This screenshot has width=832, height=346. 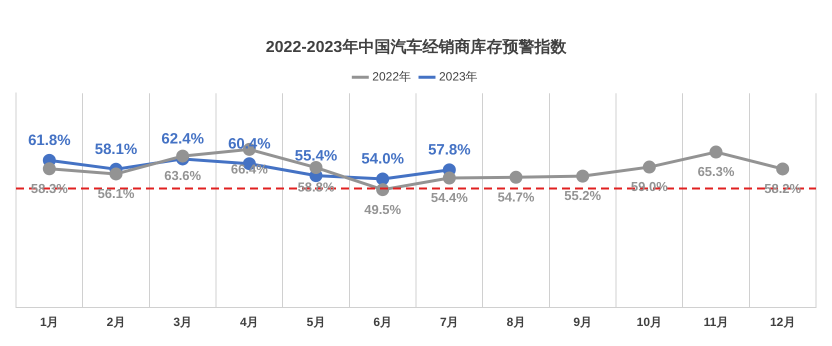 What do you see at coordinates (116, 194) in the screenshot?
I see `data-label: 56.1%` at bounding box center [116, 194].